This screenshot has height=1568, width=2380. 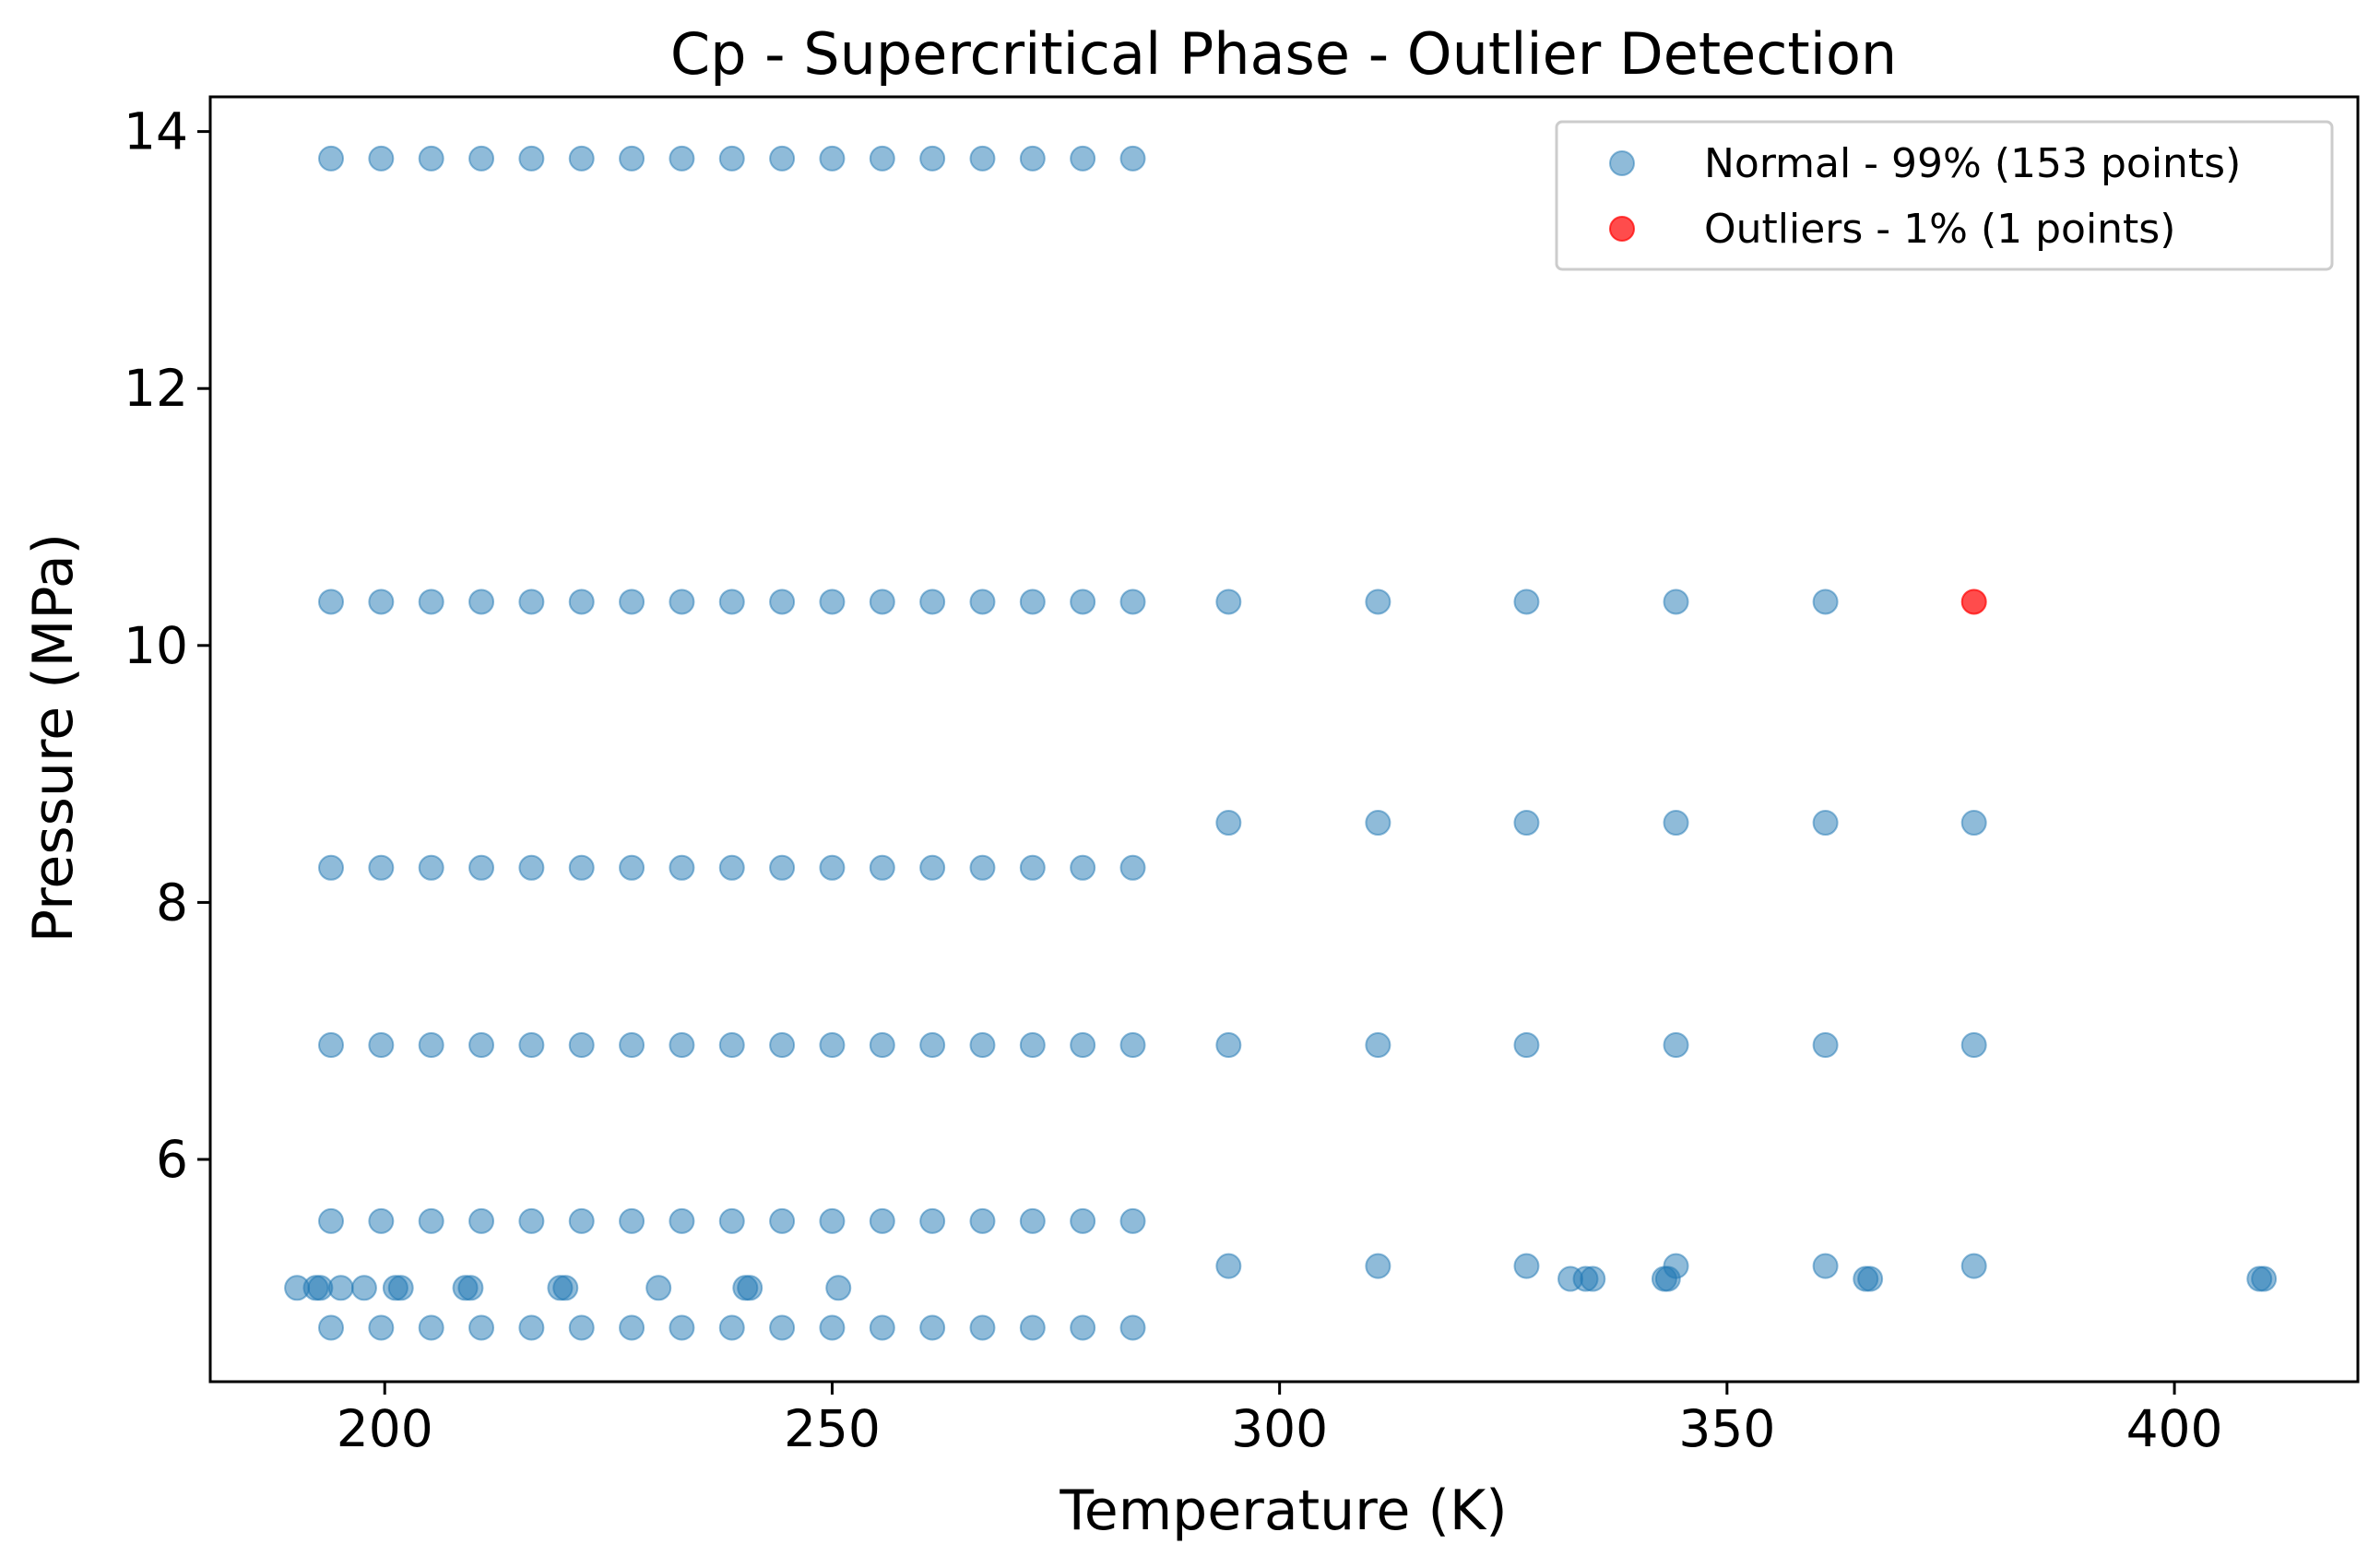 What do you see at coordinates (156, 131) in the screenshot?
I see `y-tick-label: 14` at bounding box center [156, 131].